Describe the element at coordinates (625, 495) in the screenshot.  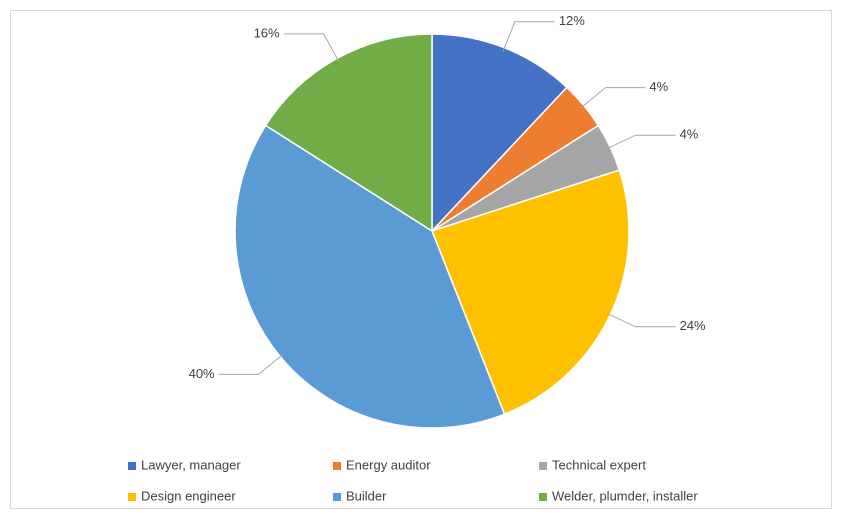
I see `legend-label: Welder, plumder, installer` at that location.